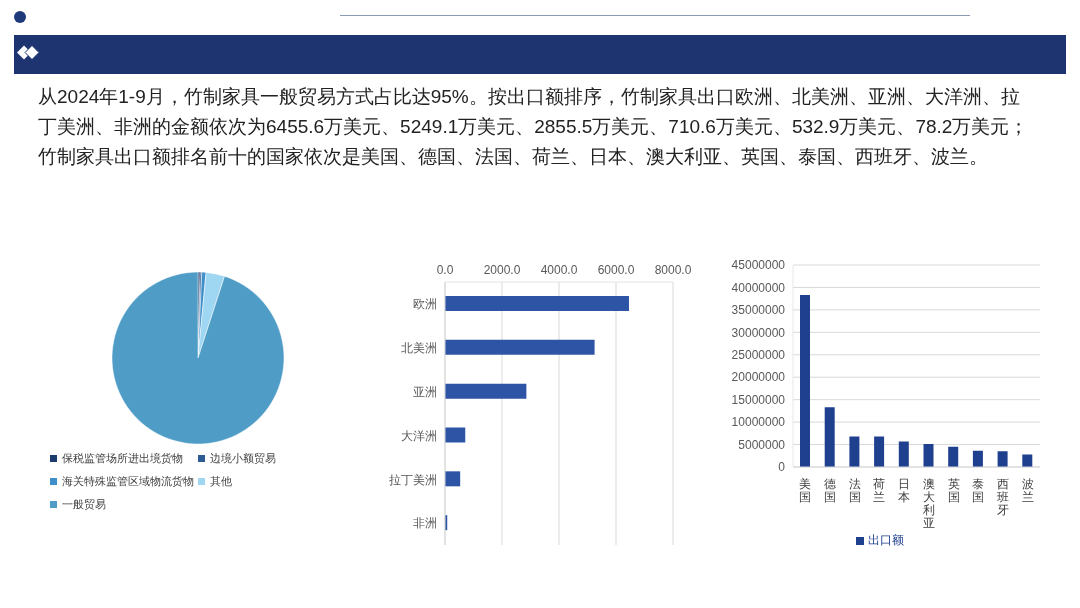 This screenshot has width=1080, height=608. I want to click on y-tick-label: 10000000, so click(758, 422).